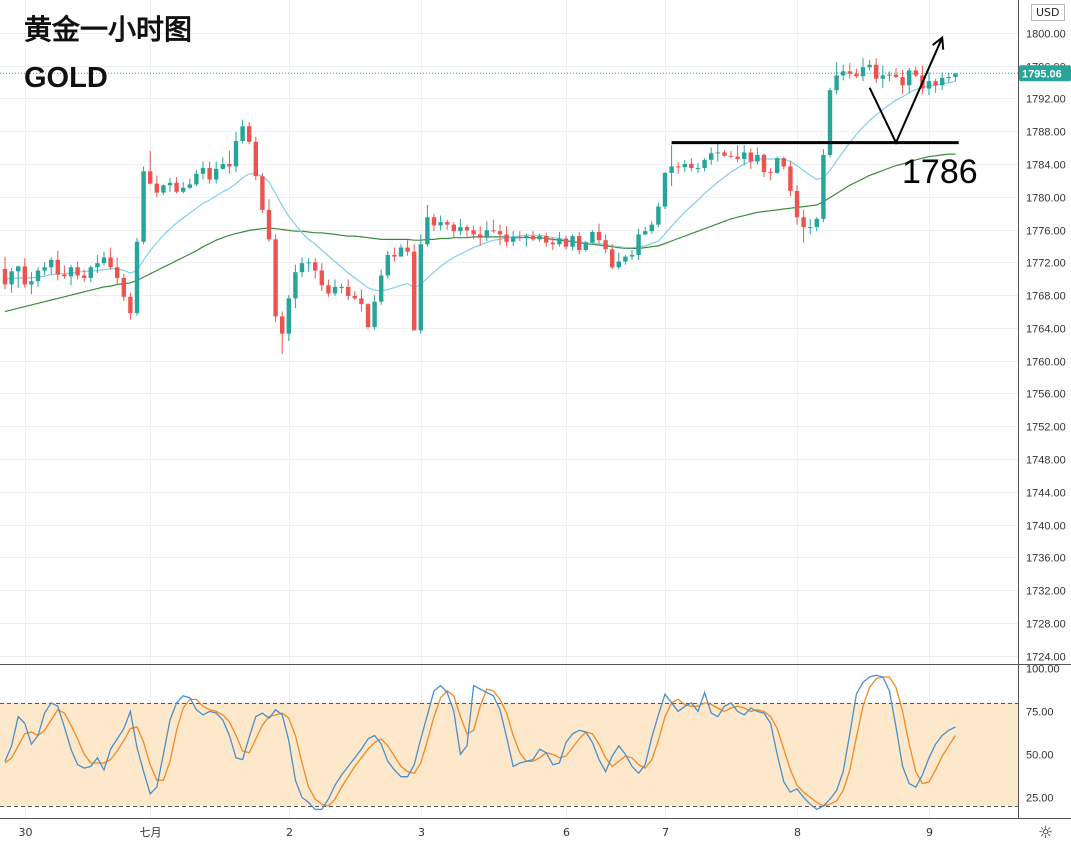 This screenshot has width=1071, height=845. I want to click on price-tick-label: 1772.00, so click(1046, 264).